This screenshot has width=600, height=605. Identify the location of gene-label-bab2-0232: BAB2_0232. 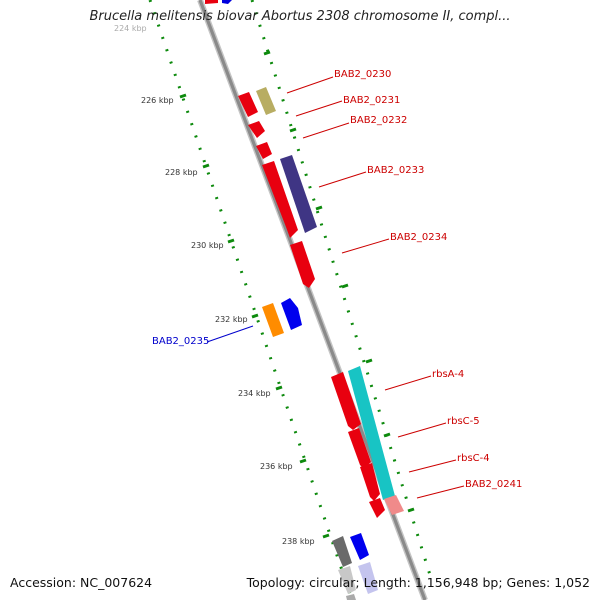
(378, 120).